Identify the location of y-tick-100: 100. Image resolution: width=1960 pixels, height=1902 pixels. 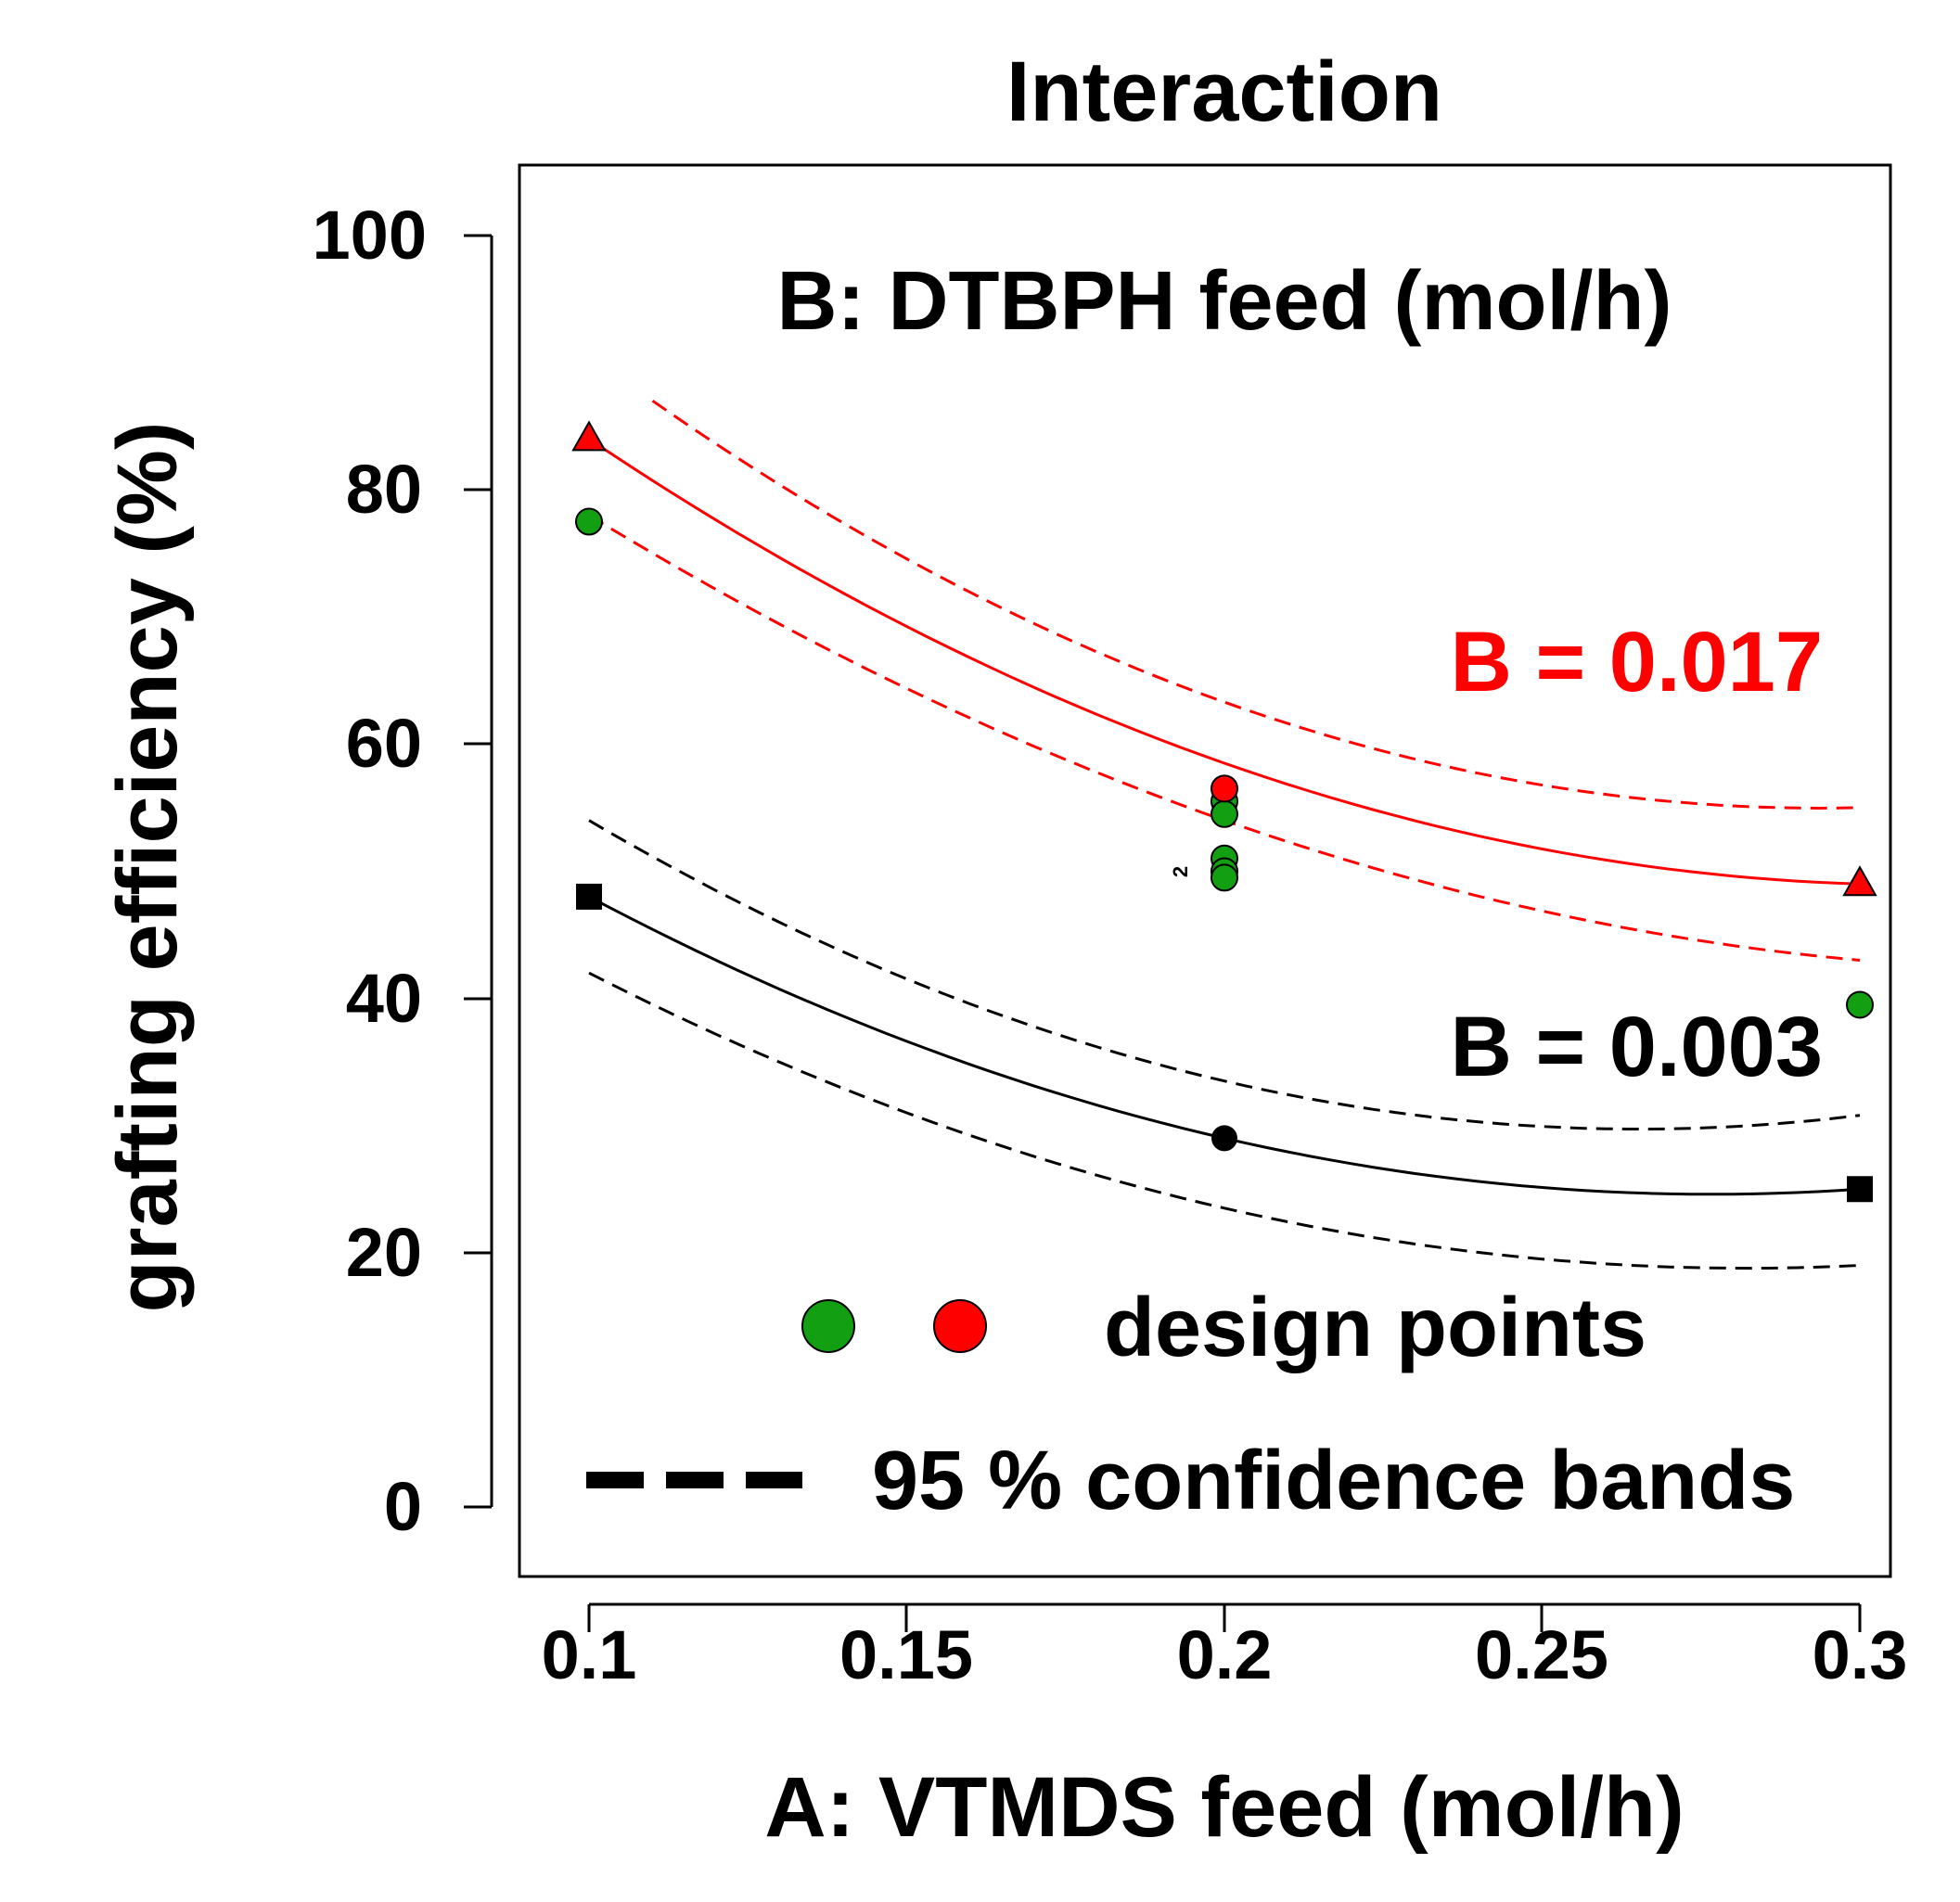
(403, 235).